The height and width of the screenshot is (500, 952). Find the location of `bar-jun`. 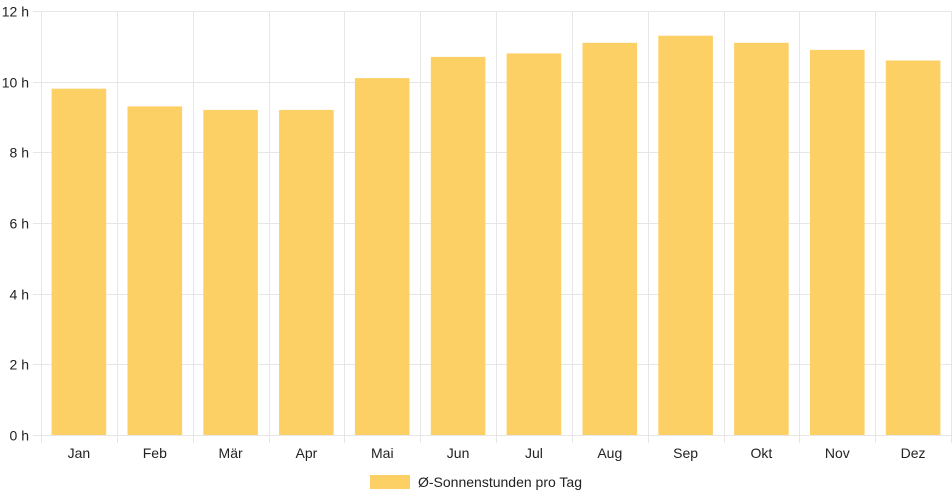

bar-jun is located at coordinates (458, 246).